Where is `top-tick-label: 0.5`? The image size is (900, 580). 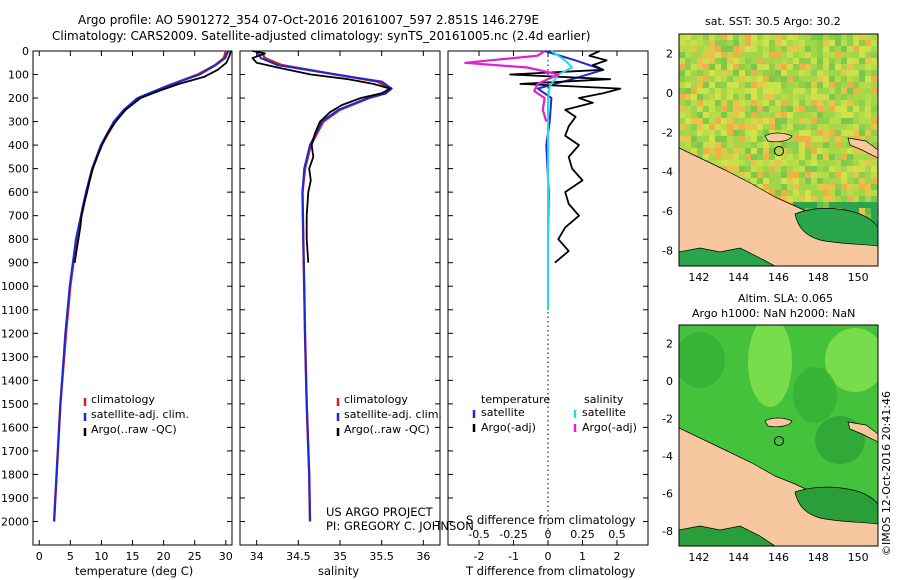 top-tick-label: 0.5 is located at coordinates (617, 534).